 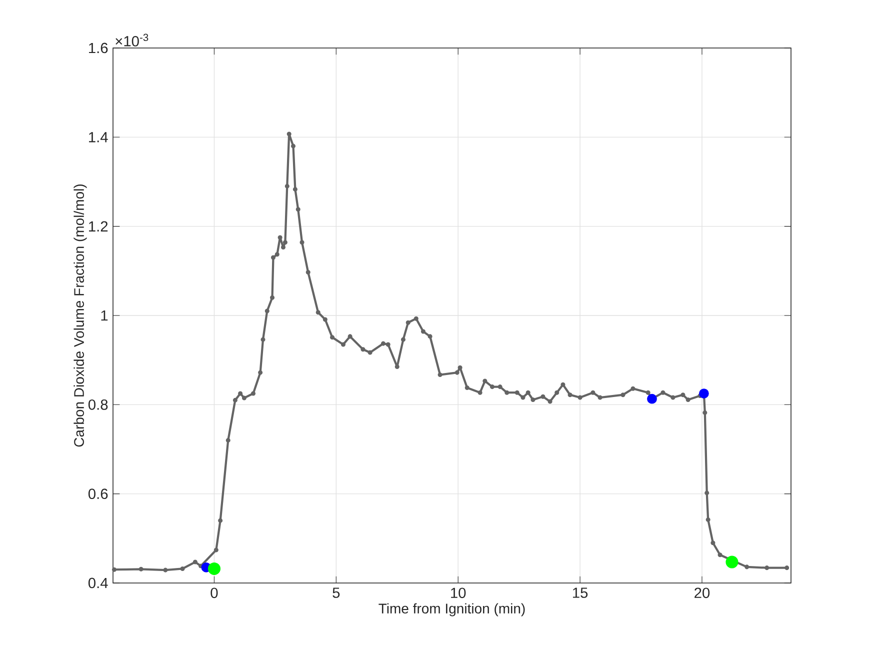 I want to click on y-tick-label: 0.8, so click(x=98, y=404).